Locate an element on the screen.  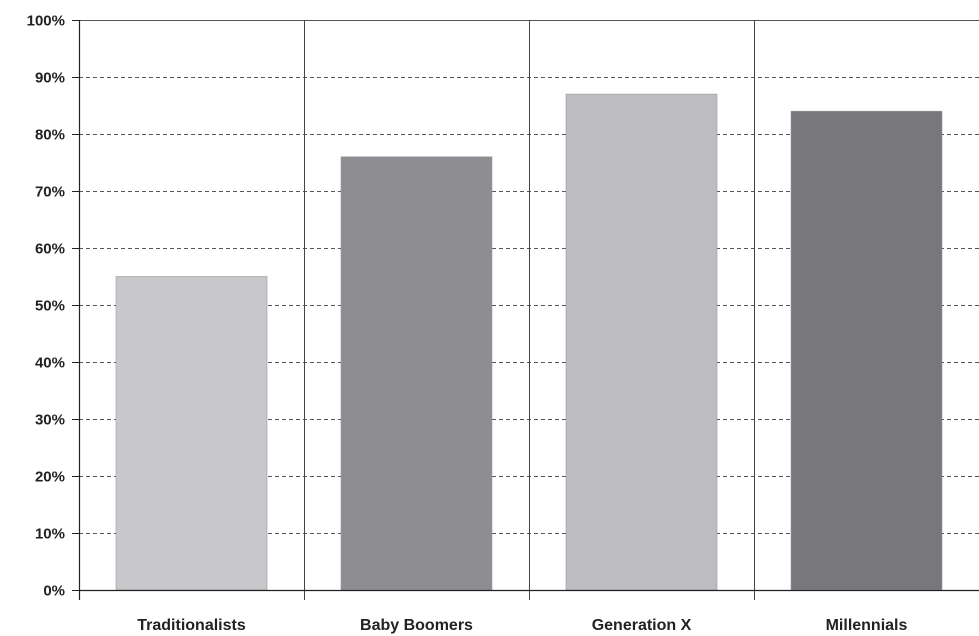
bar-millennials is located at coordinates (866, 350).